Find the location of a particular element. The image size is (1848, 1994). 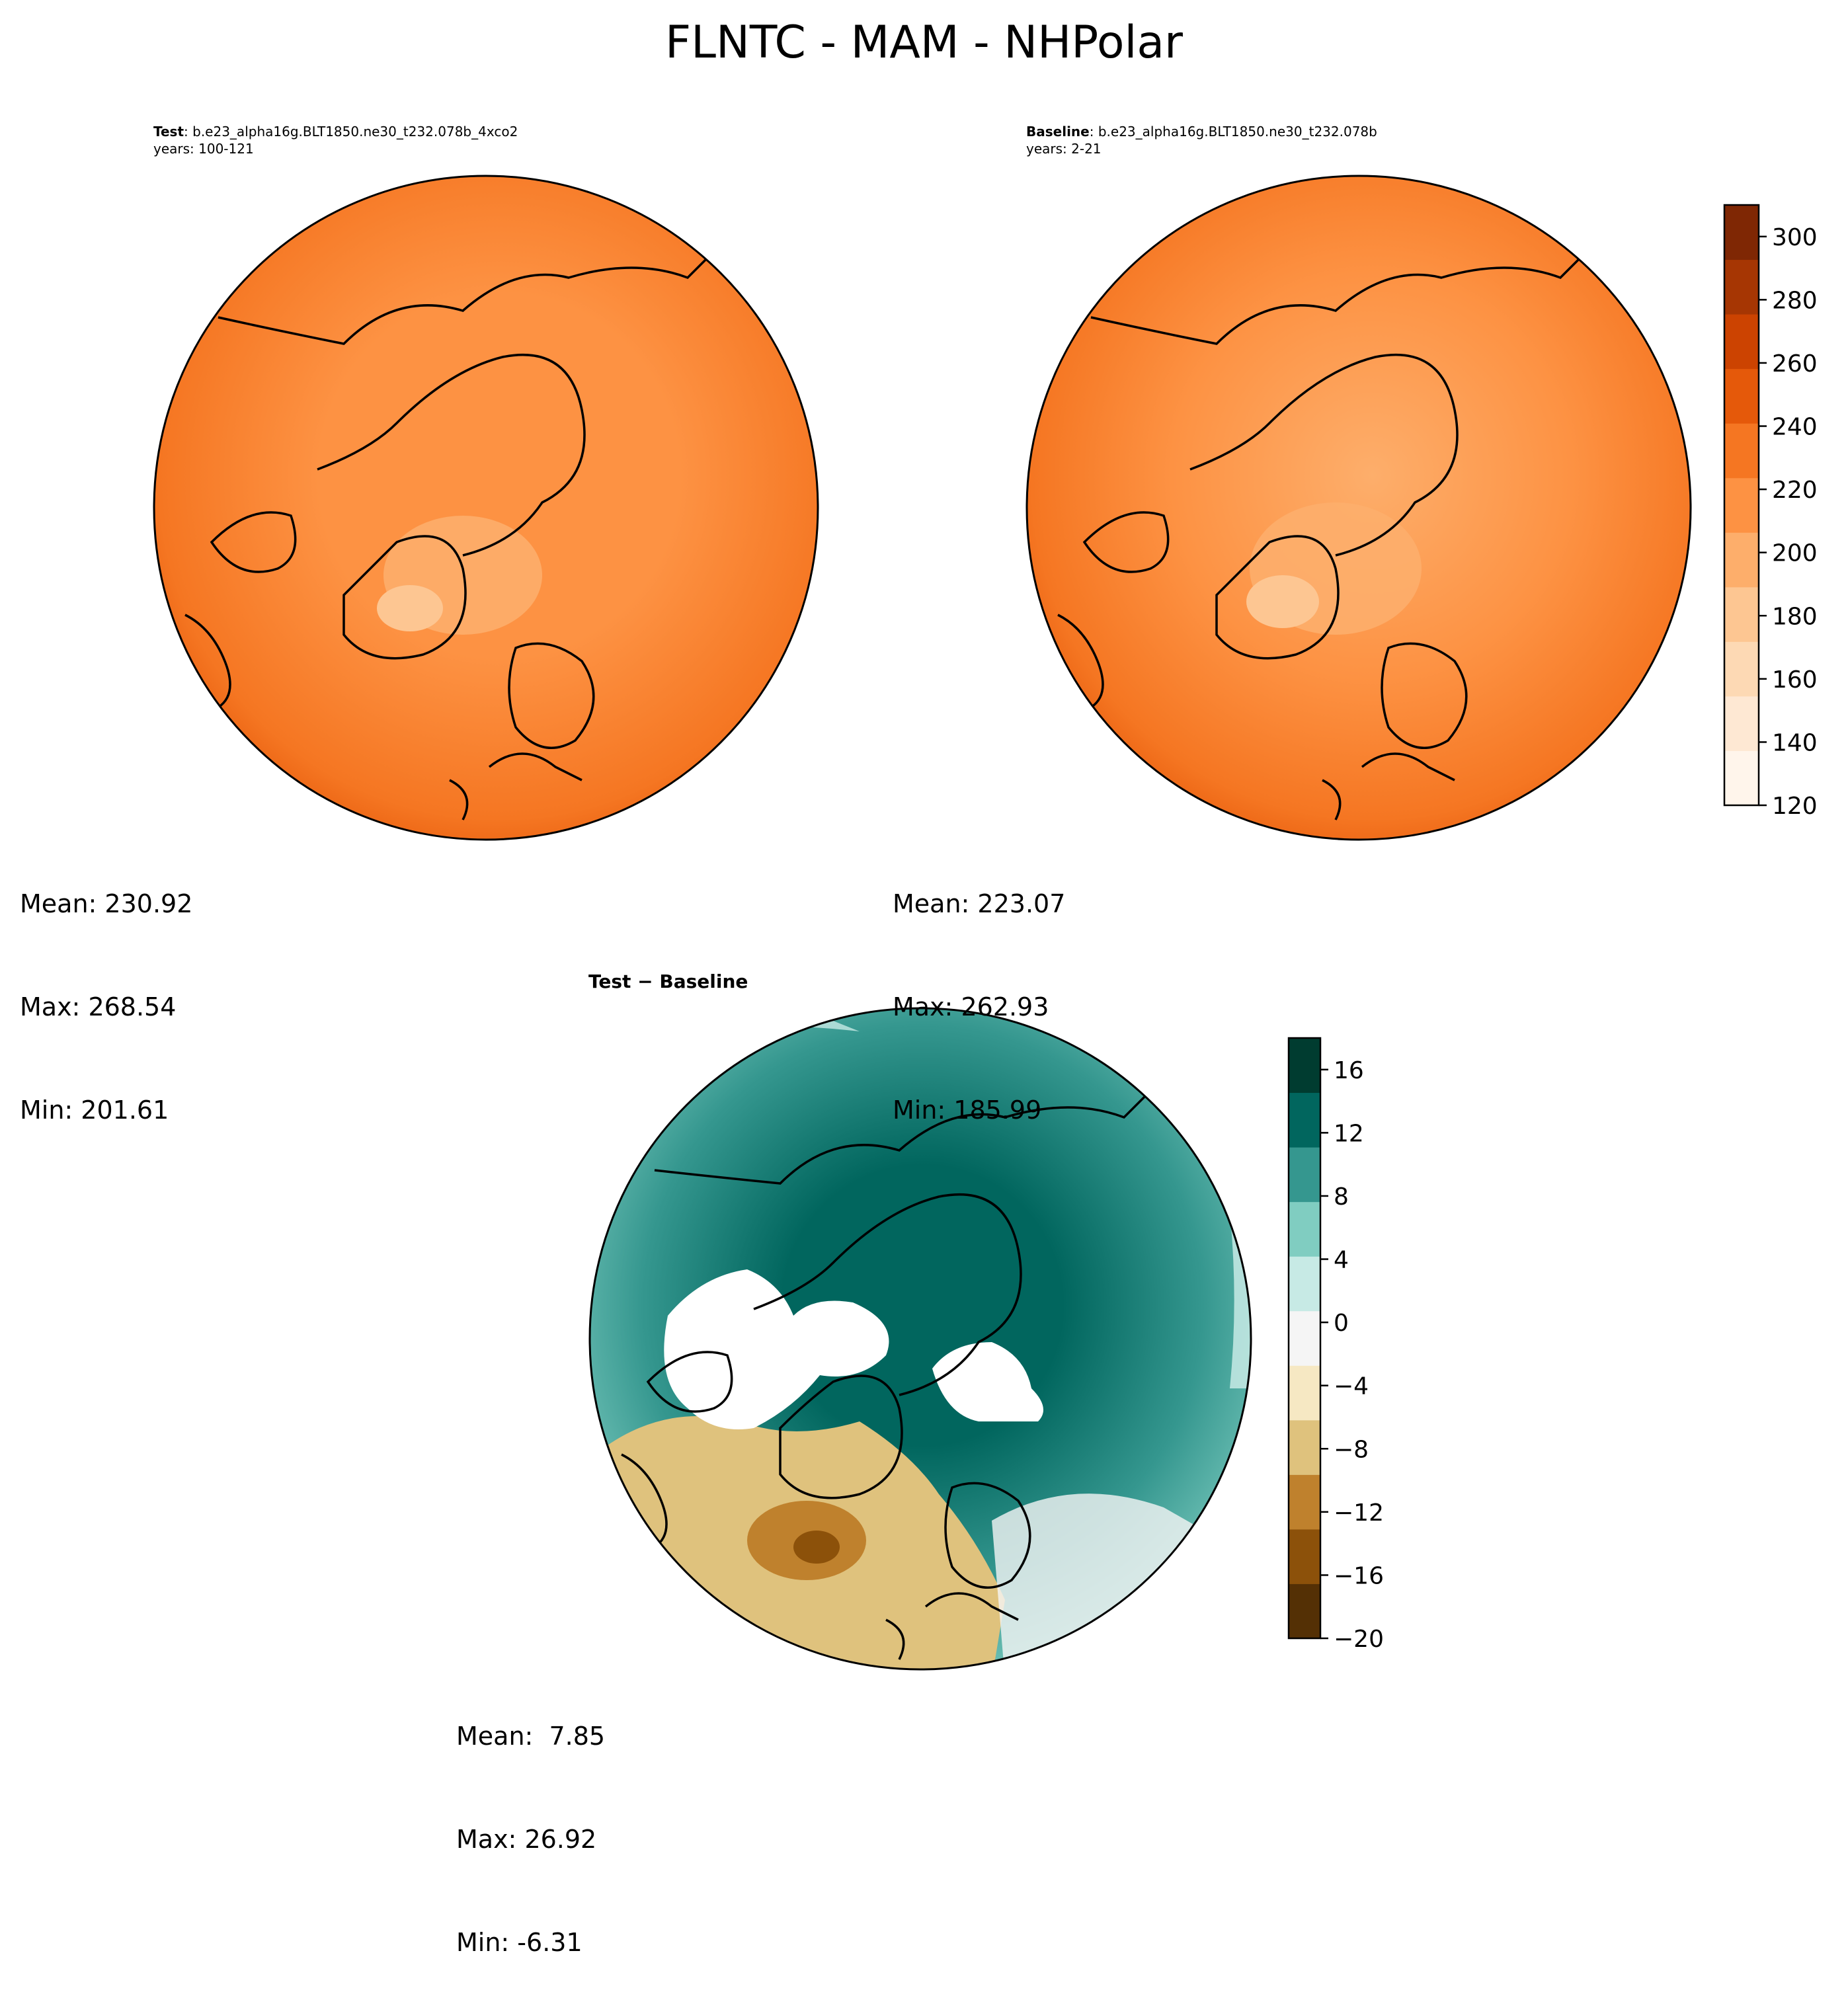

test-greenland-min is located at coordinates (410, 608).